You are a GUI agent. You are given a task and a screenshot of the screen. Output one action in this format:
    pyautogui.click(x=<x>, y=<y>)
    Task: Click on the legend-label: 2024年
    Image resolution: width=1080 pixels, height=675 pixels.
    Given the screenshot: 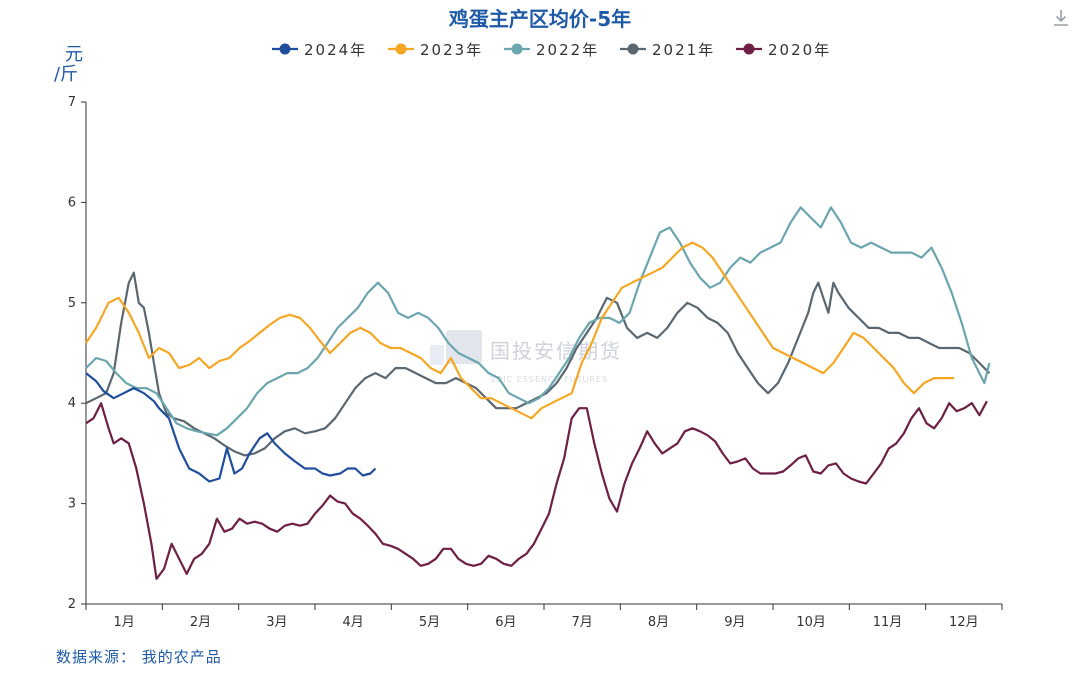 What is the action you would take?
    pyautogui.click(x=335, y=50)
    